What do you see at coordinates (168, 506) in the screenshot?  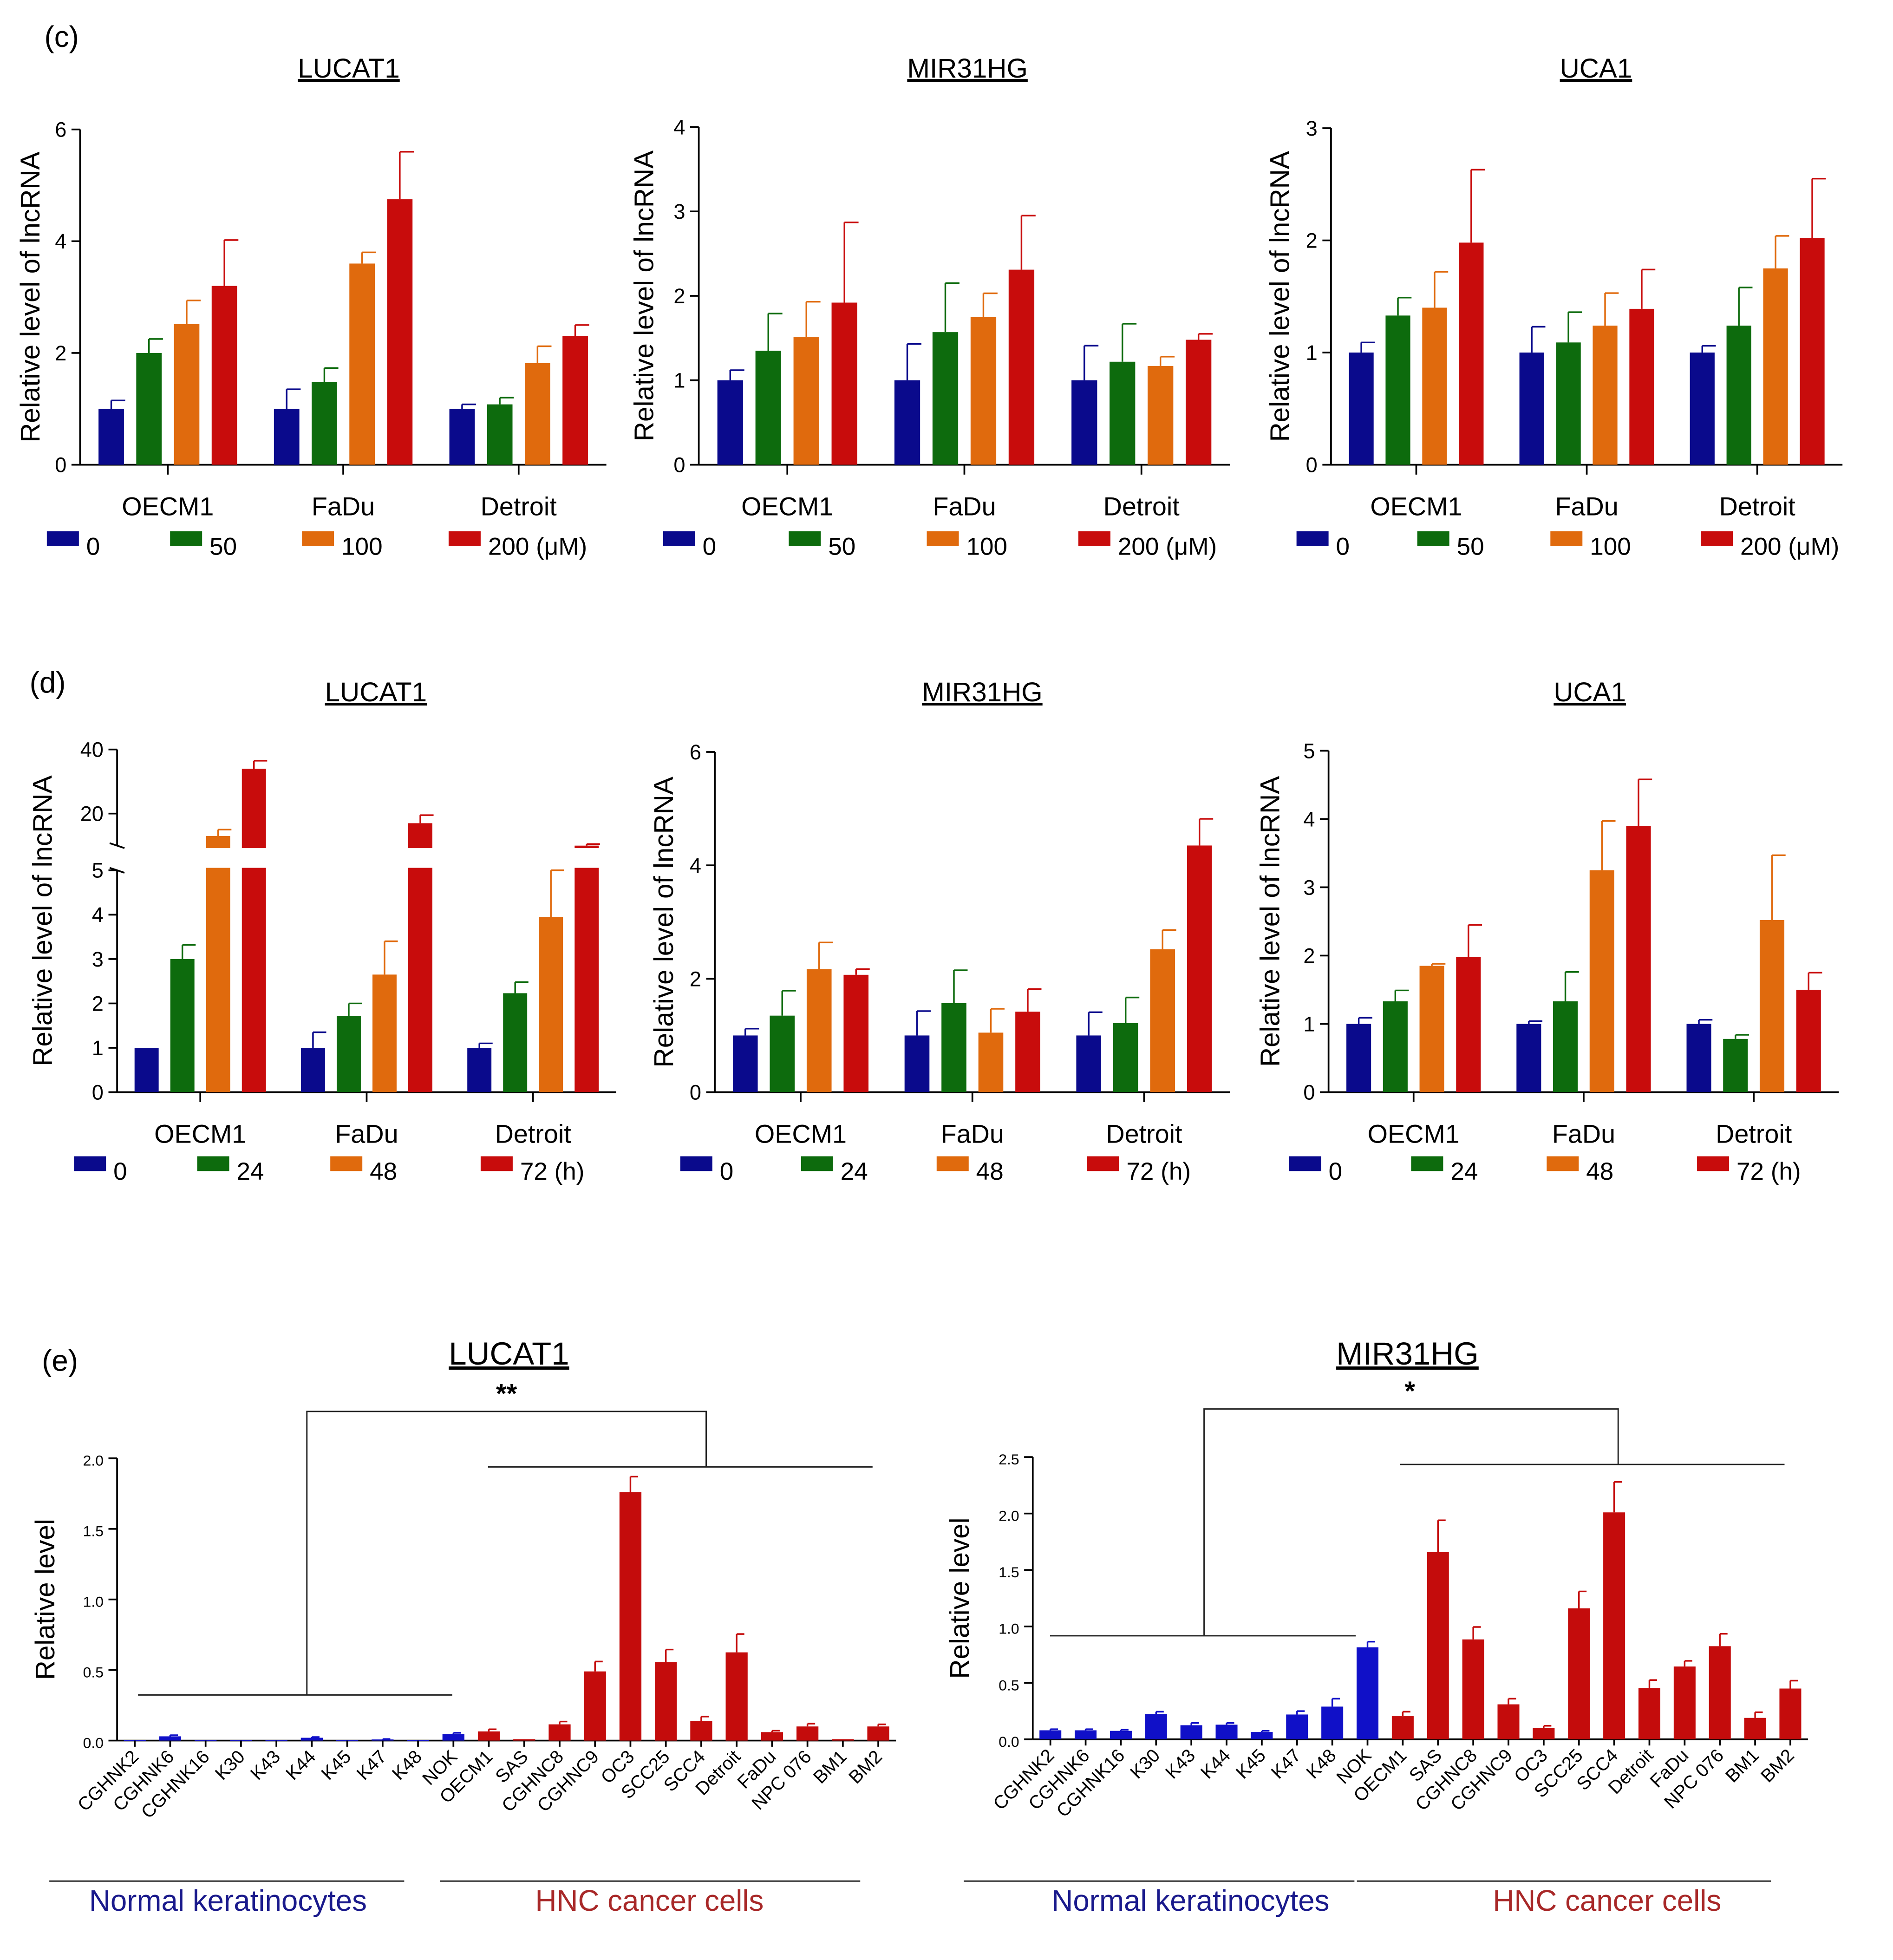 I see `category-label: OECM1` at bounding box center [168, 506].